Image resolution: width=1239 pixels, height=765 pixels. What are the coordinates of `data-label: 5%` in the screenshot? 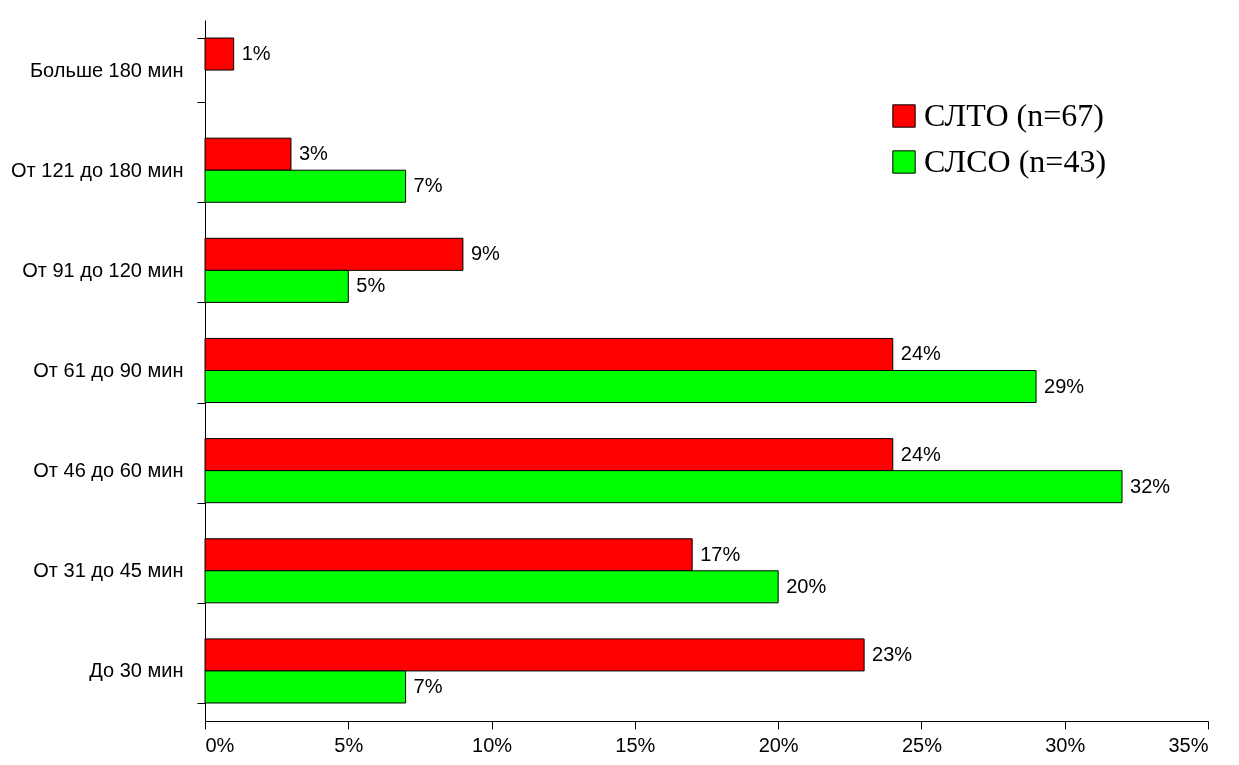 It's located at (371, 285).